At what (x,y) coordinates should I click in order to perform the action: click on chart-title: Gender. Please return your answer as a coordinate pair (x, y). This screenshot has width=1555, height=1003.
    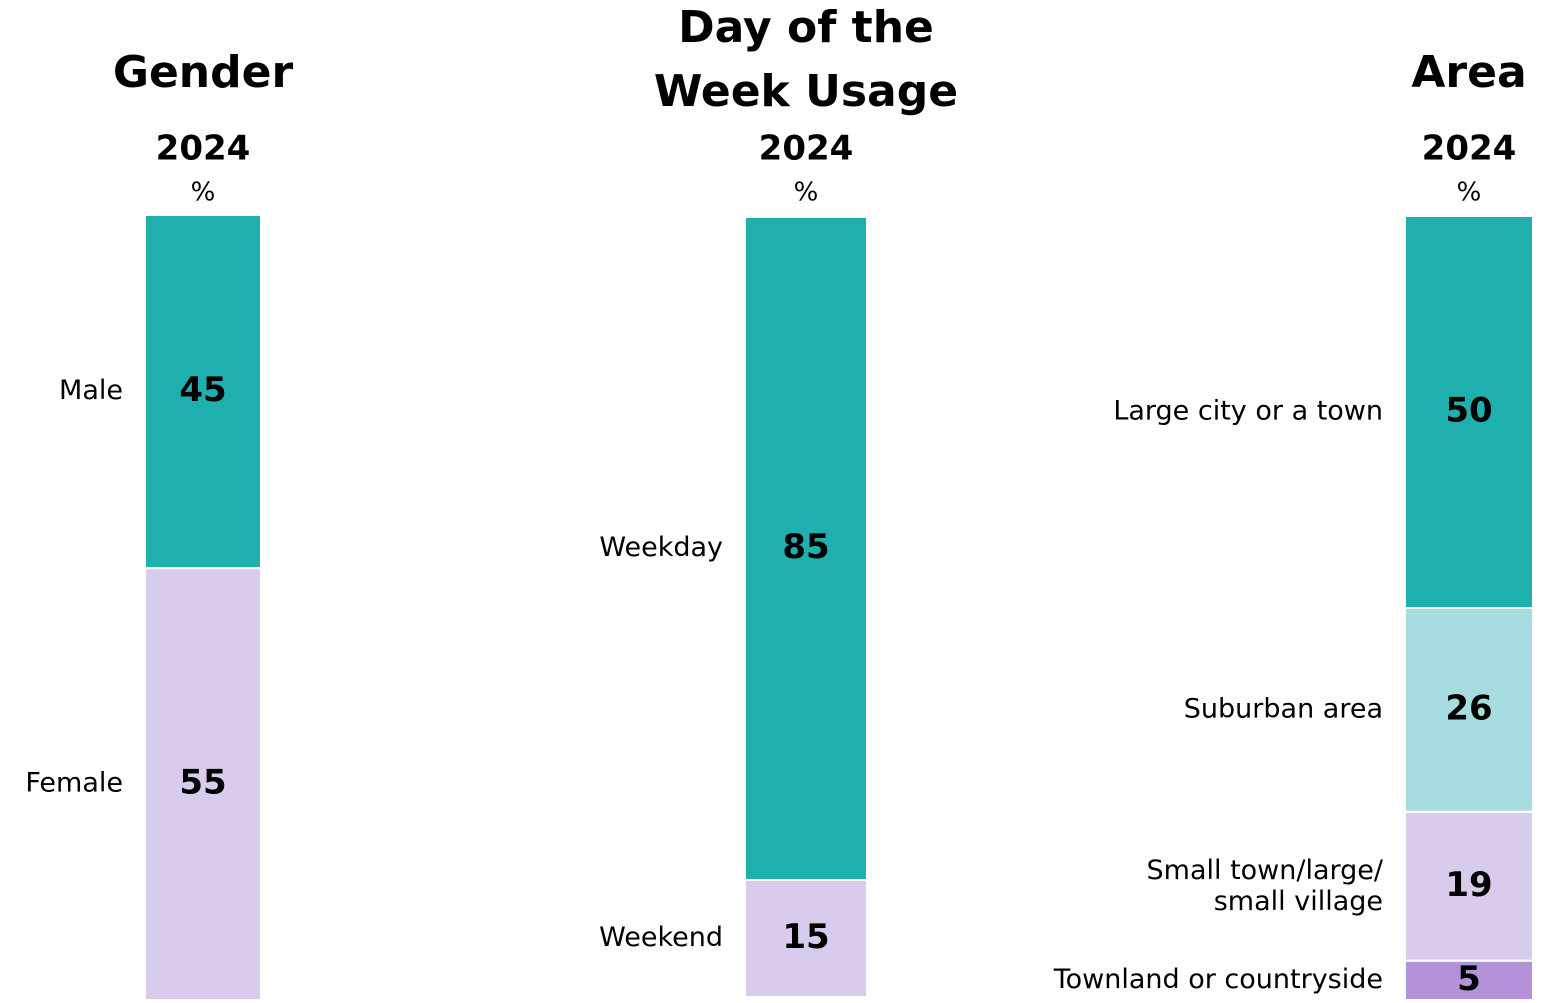
    Looking at the image, I should click on (203, 72).